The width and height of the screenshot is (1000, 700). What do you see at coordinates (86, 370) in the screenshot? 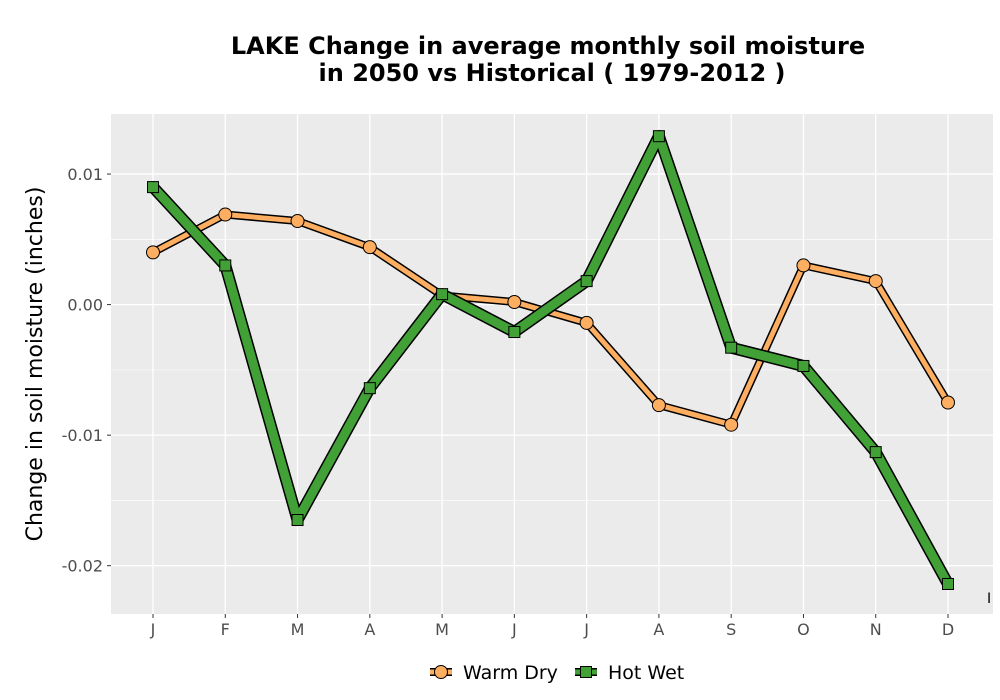
I see `y-axis: 0.01 0.00 -0.01 -0.02` at bounding box center [86, 370].